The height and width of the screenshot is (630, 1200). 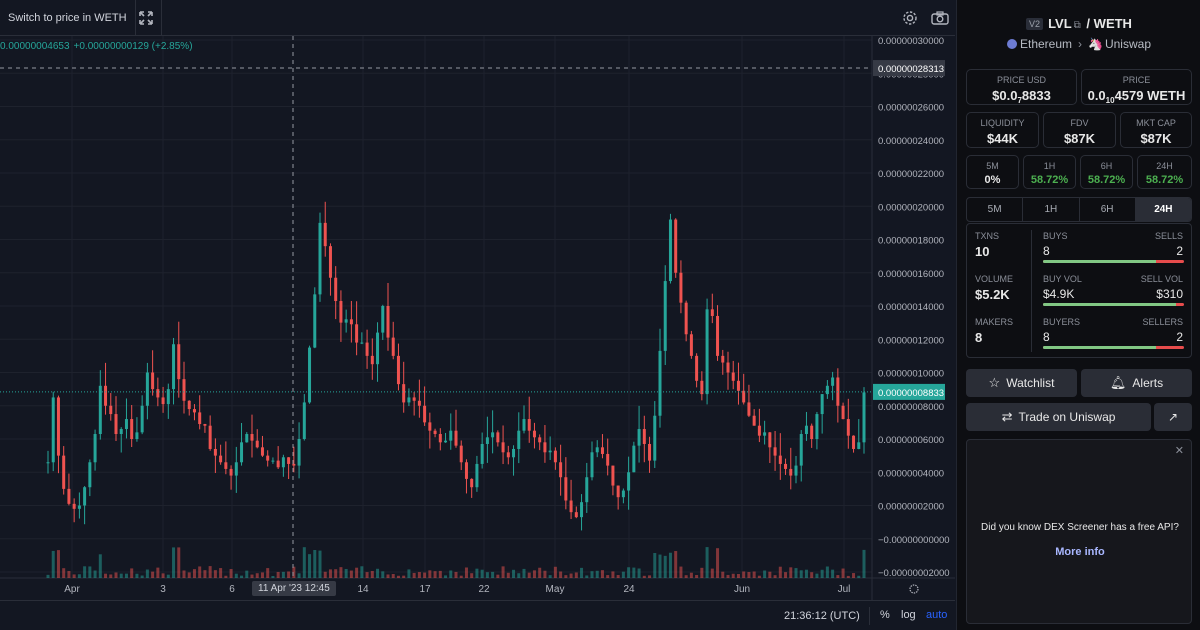 I want to click on x-tick-label: Apr, so click(x=72, y=589).